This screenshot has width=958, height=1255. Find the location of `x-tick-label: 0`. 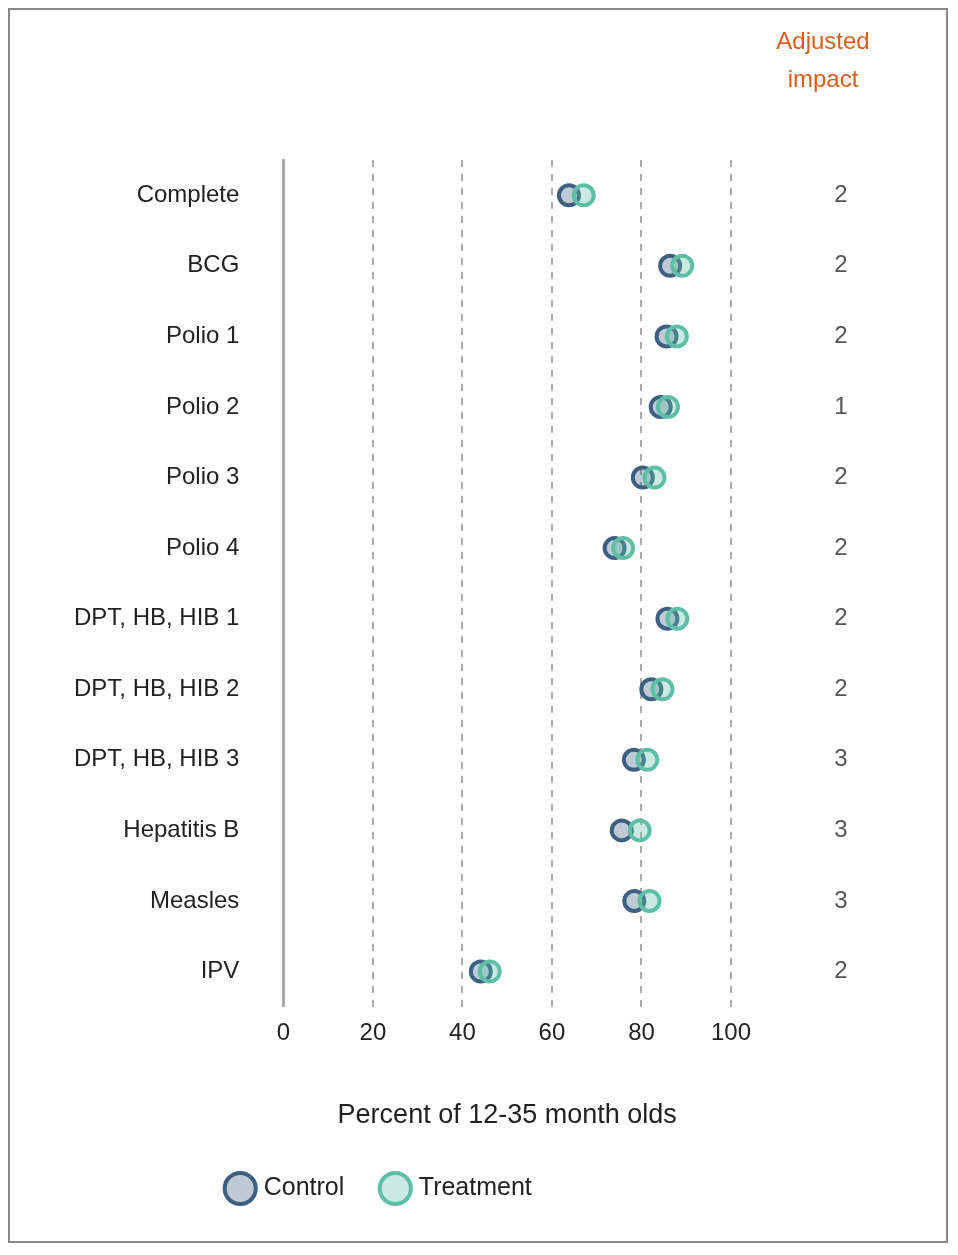

x-tick-label: 0 is located at coordinates (283, 1031).